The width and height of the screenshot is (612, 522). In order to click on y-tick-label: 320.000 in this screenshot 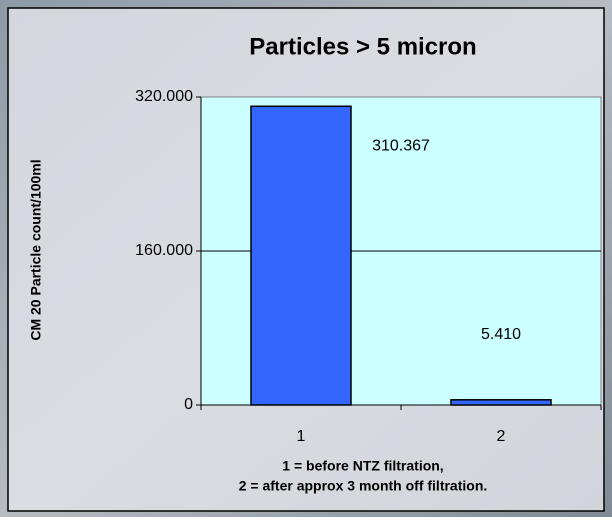, I will do `click(164, 96)`.